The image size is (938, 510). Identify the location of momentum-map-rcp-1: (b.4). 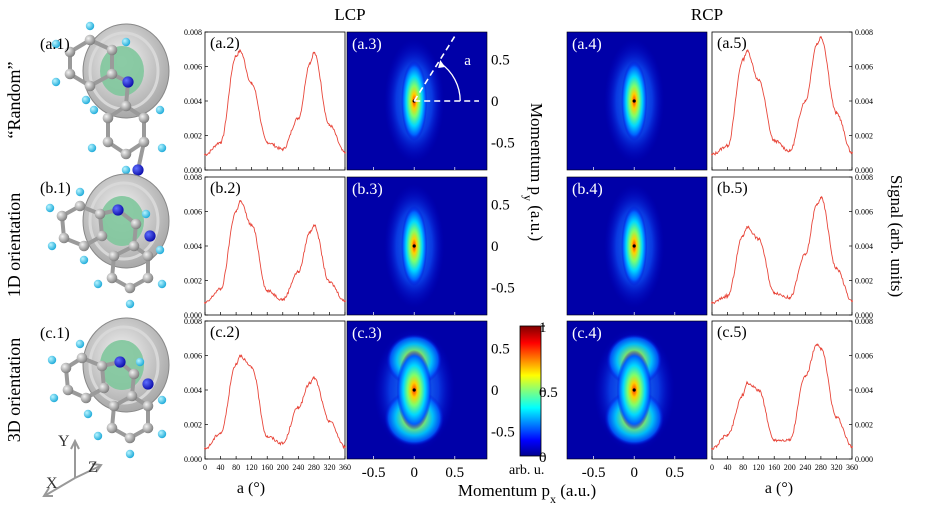
(637, 246).